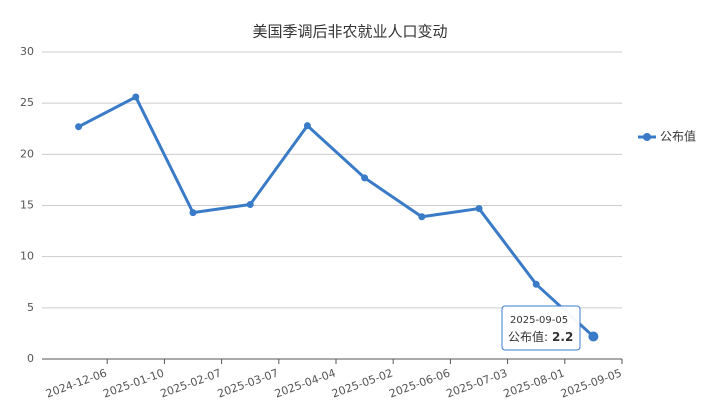 Image resolution: width=722 pixels, height=404 pixels. What do you see at coordinates (477, 383) in the screenshot?
I see `x-tick-label: 2025-07-03` at bounding box center [477, 383].